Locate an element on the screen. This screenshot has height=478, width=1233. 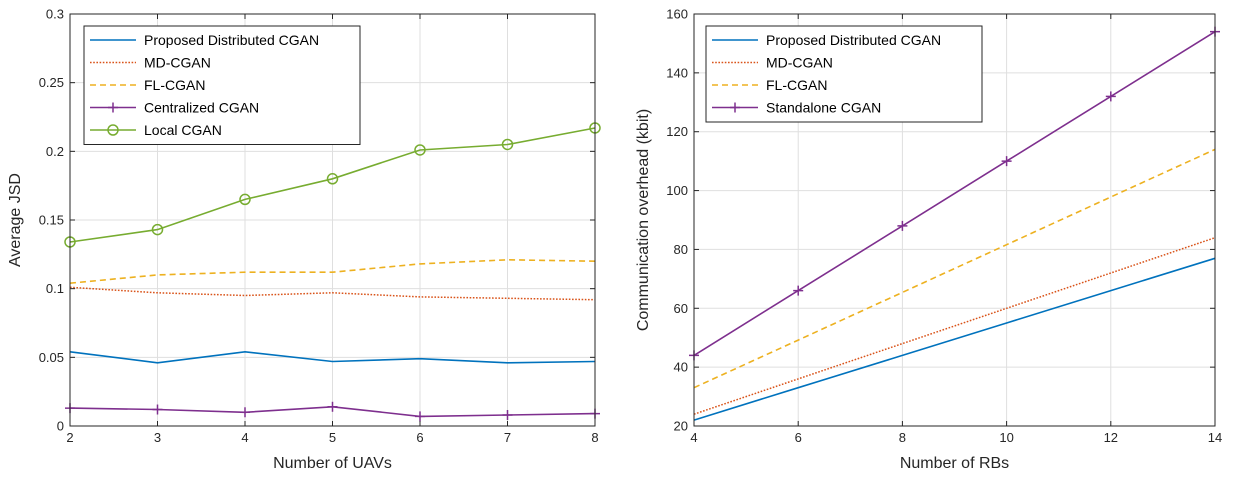
x-tick-label: 7 is located at coordinates (507, 437).